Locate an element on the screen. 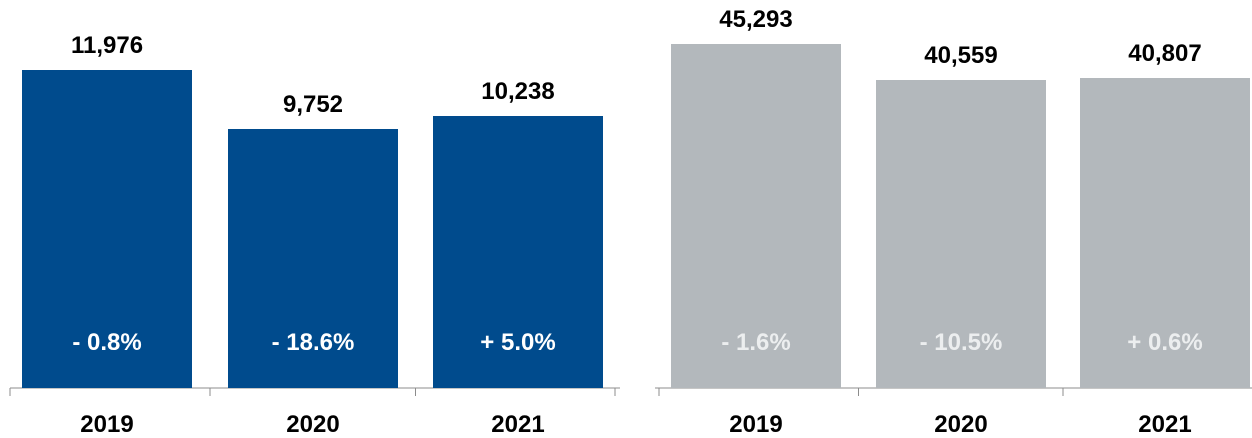  chart-1-data-label-2019: 11,976 is located at coordinates (107, 45).